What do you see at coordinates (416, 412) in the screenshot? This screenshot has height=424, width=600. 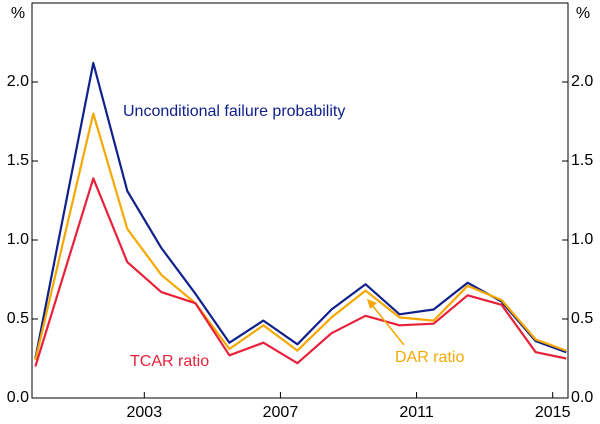 I see `x-tick-label: 2011` at bounding box center [416, 412].